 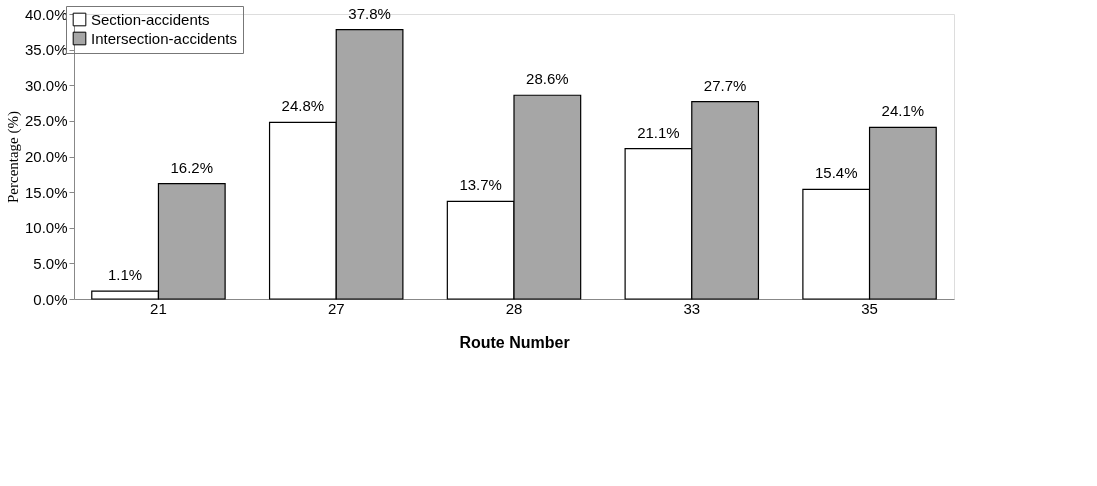 What do you see at coordinates (158, 308) in the screenshot?
I see `x-tick-label: 21` at bounding box center [158, 308].